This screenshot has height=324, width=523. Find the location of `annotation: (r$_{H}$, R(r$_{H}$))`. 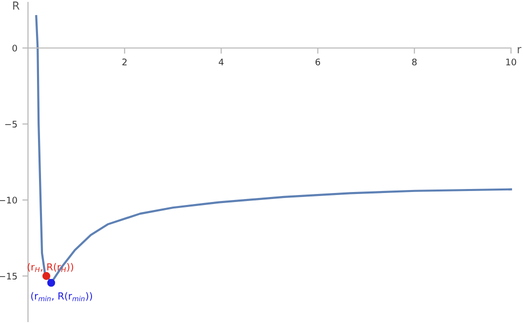

annotation: (r$_{H}$, R(r$_{H}$)) is located at coordinates (51, 267).